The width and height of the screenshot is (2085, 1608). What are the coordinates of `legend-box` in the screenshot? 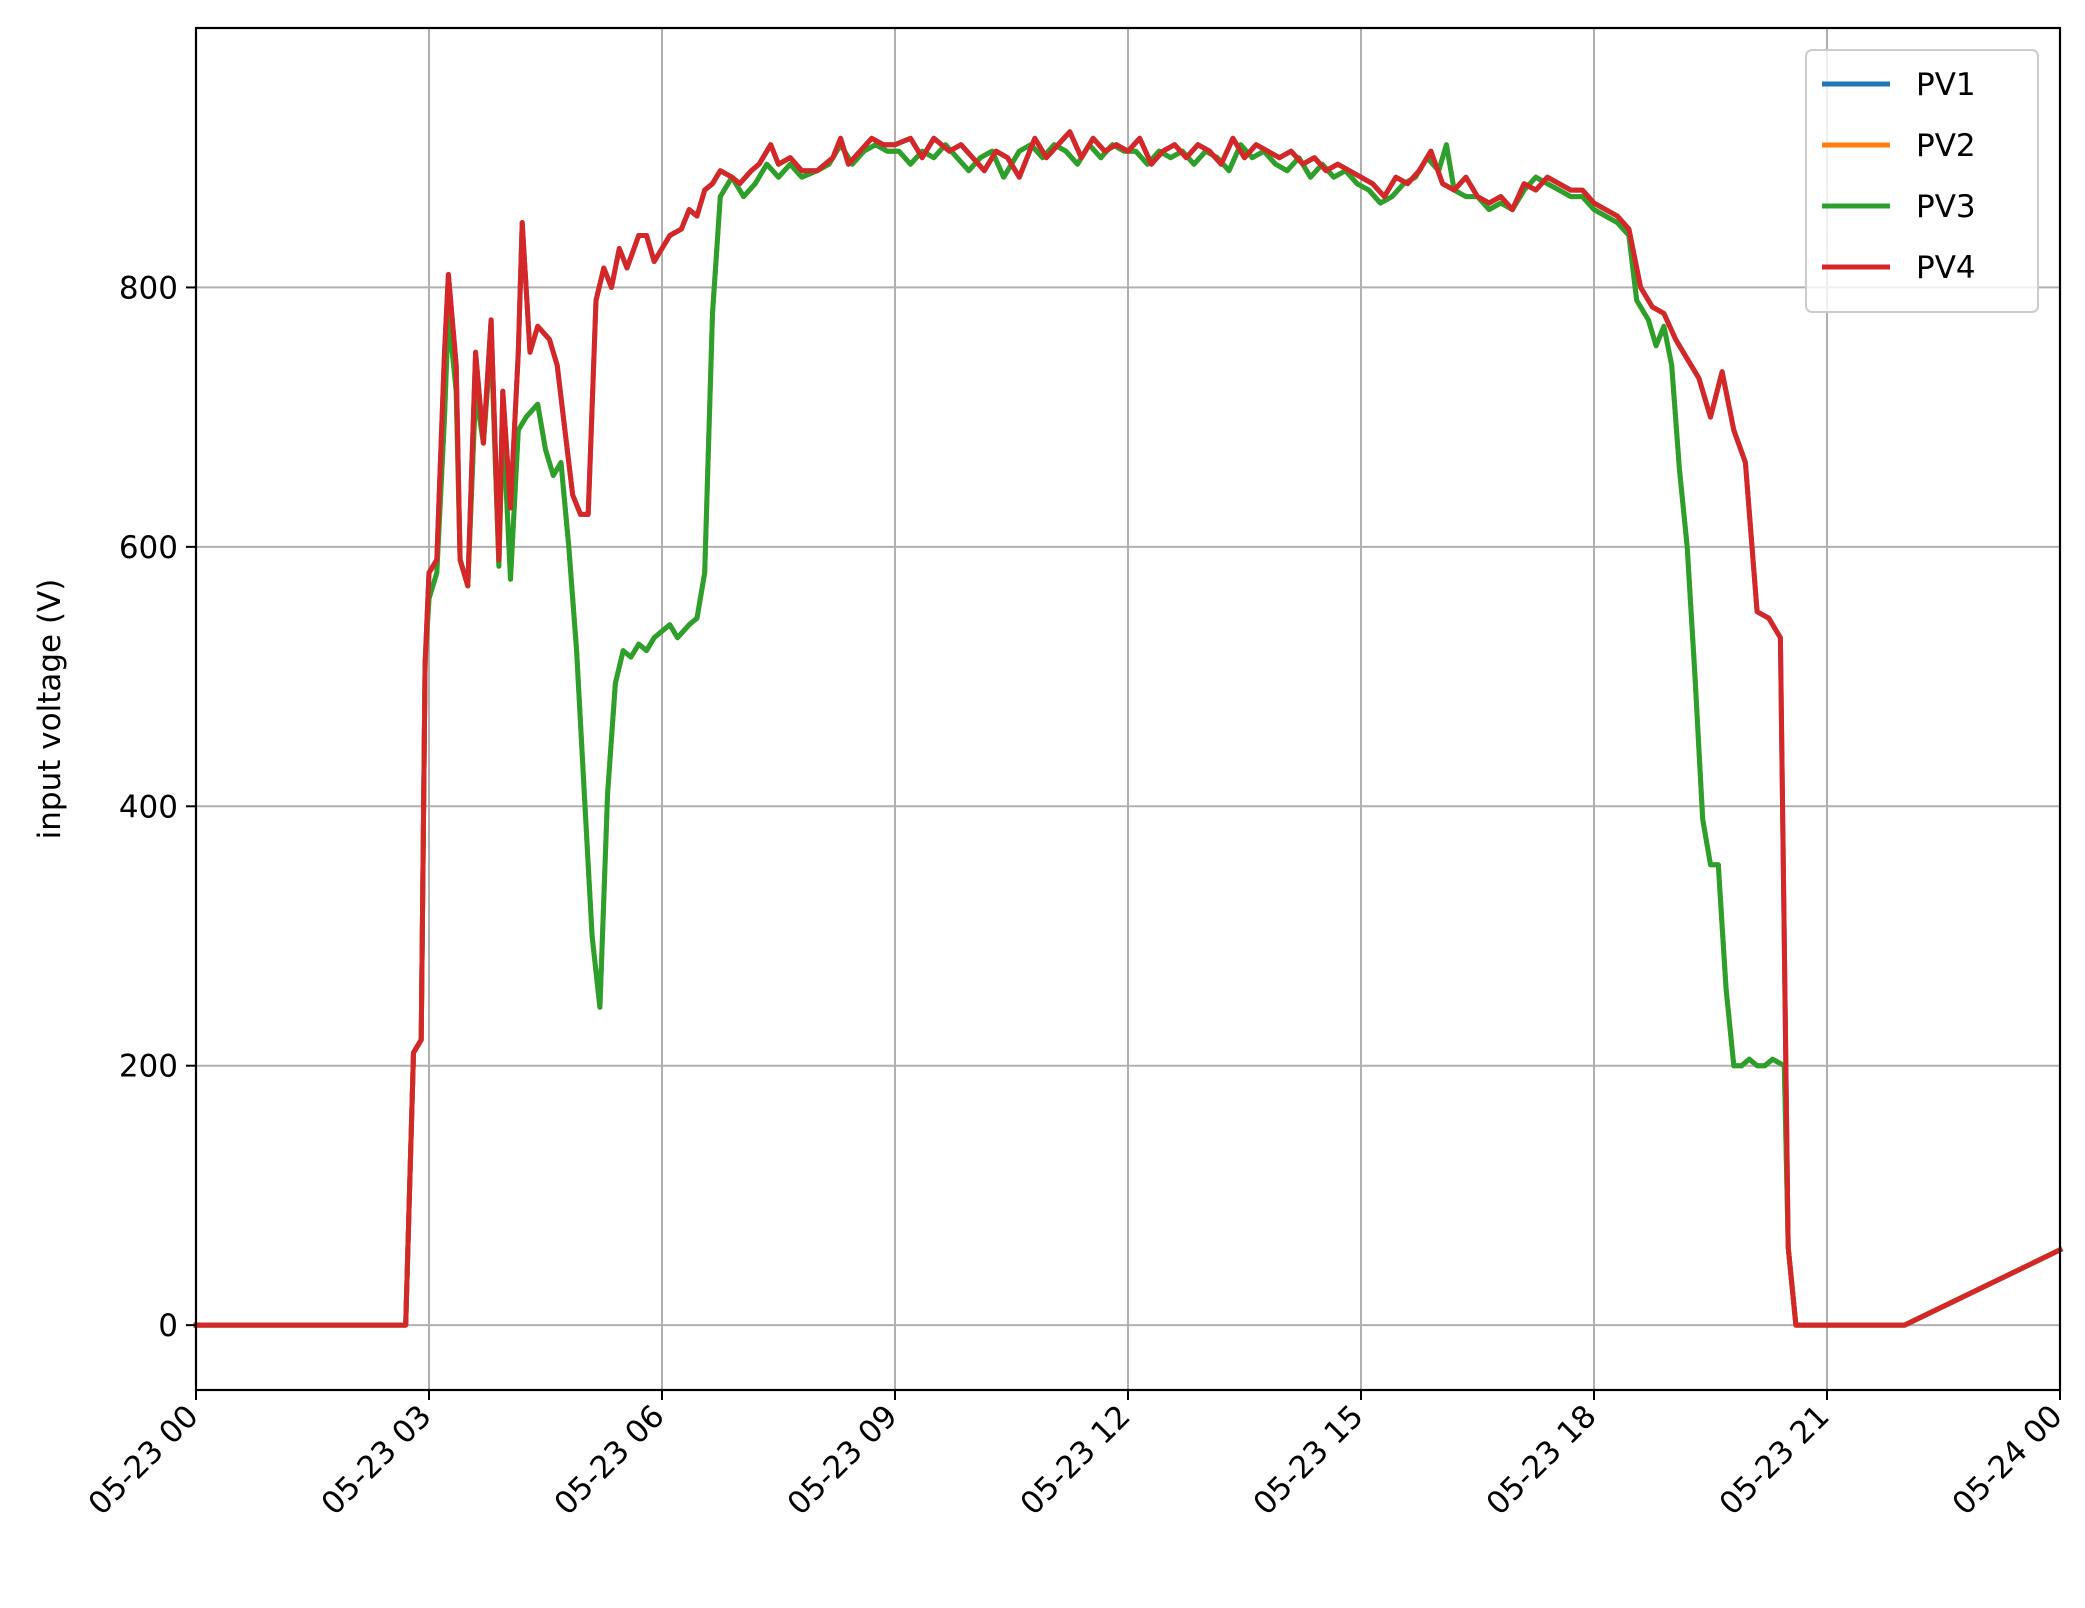 It's located at (1922, 181).